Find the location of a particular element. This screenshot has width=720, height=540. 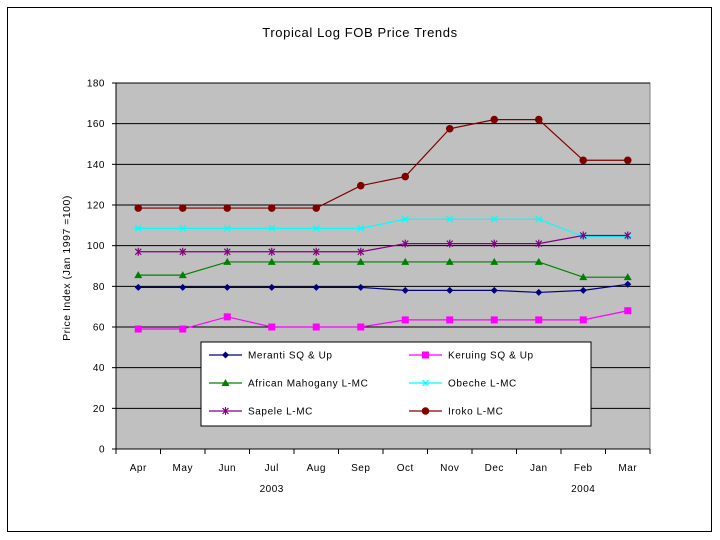

x-tick-label: Nov is located at coordinates (449, 468).